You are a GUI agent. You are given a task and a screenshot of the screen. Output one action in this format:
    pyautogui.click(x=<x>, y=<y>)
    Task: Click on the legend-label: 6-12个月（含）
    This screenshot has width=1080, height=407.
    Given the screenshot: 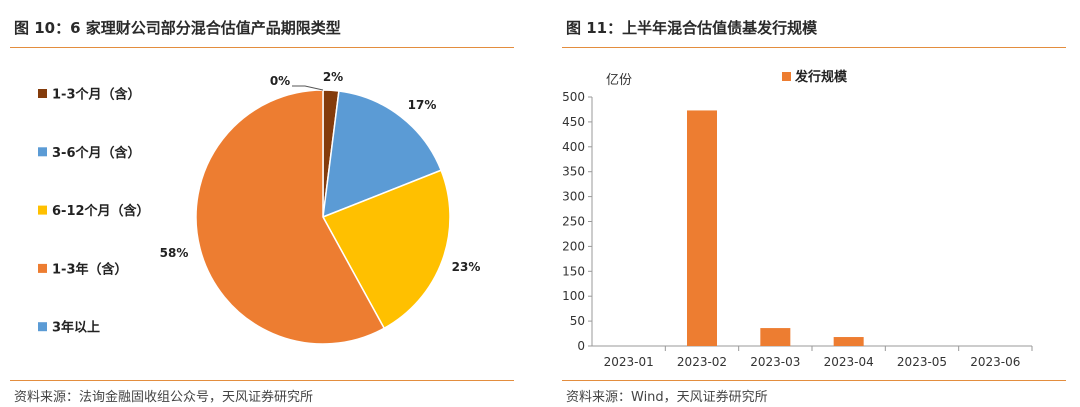 What is the action you would take?
    pyautogui.click(x=101, y=211)
    